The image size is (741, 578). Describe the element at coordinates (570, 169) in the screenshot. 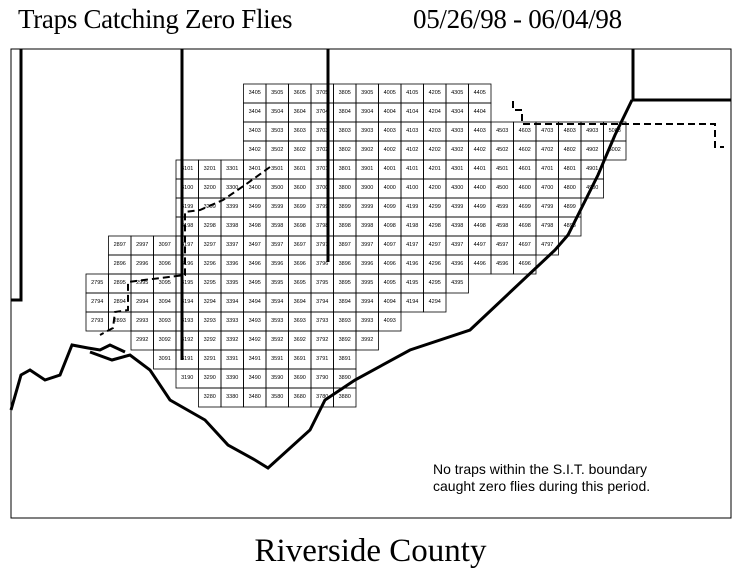

I see `trap-cell: 4801` at that location.